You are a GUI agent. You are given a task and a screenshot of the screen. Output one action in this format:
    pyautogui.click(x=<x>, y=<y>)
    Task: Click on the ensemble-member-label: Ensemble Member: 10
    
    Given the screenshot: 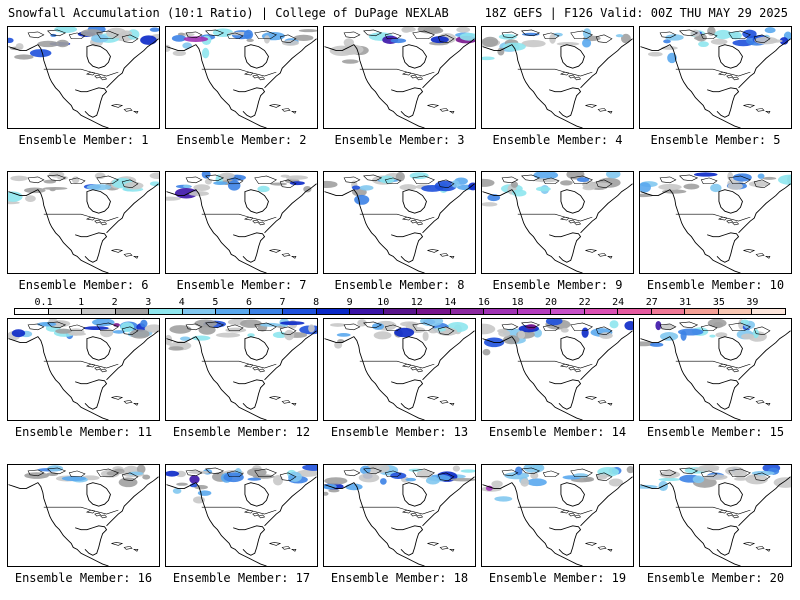 What is the action you would take?
    pyautogui.click(x=715, y=285)
    